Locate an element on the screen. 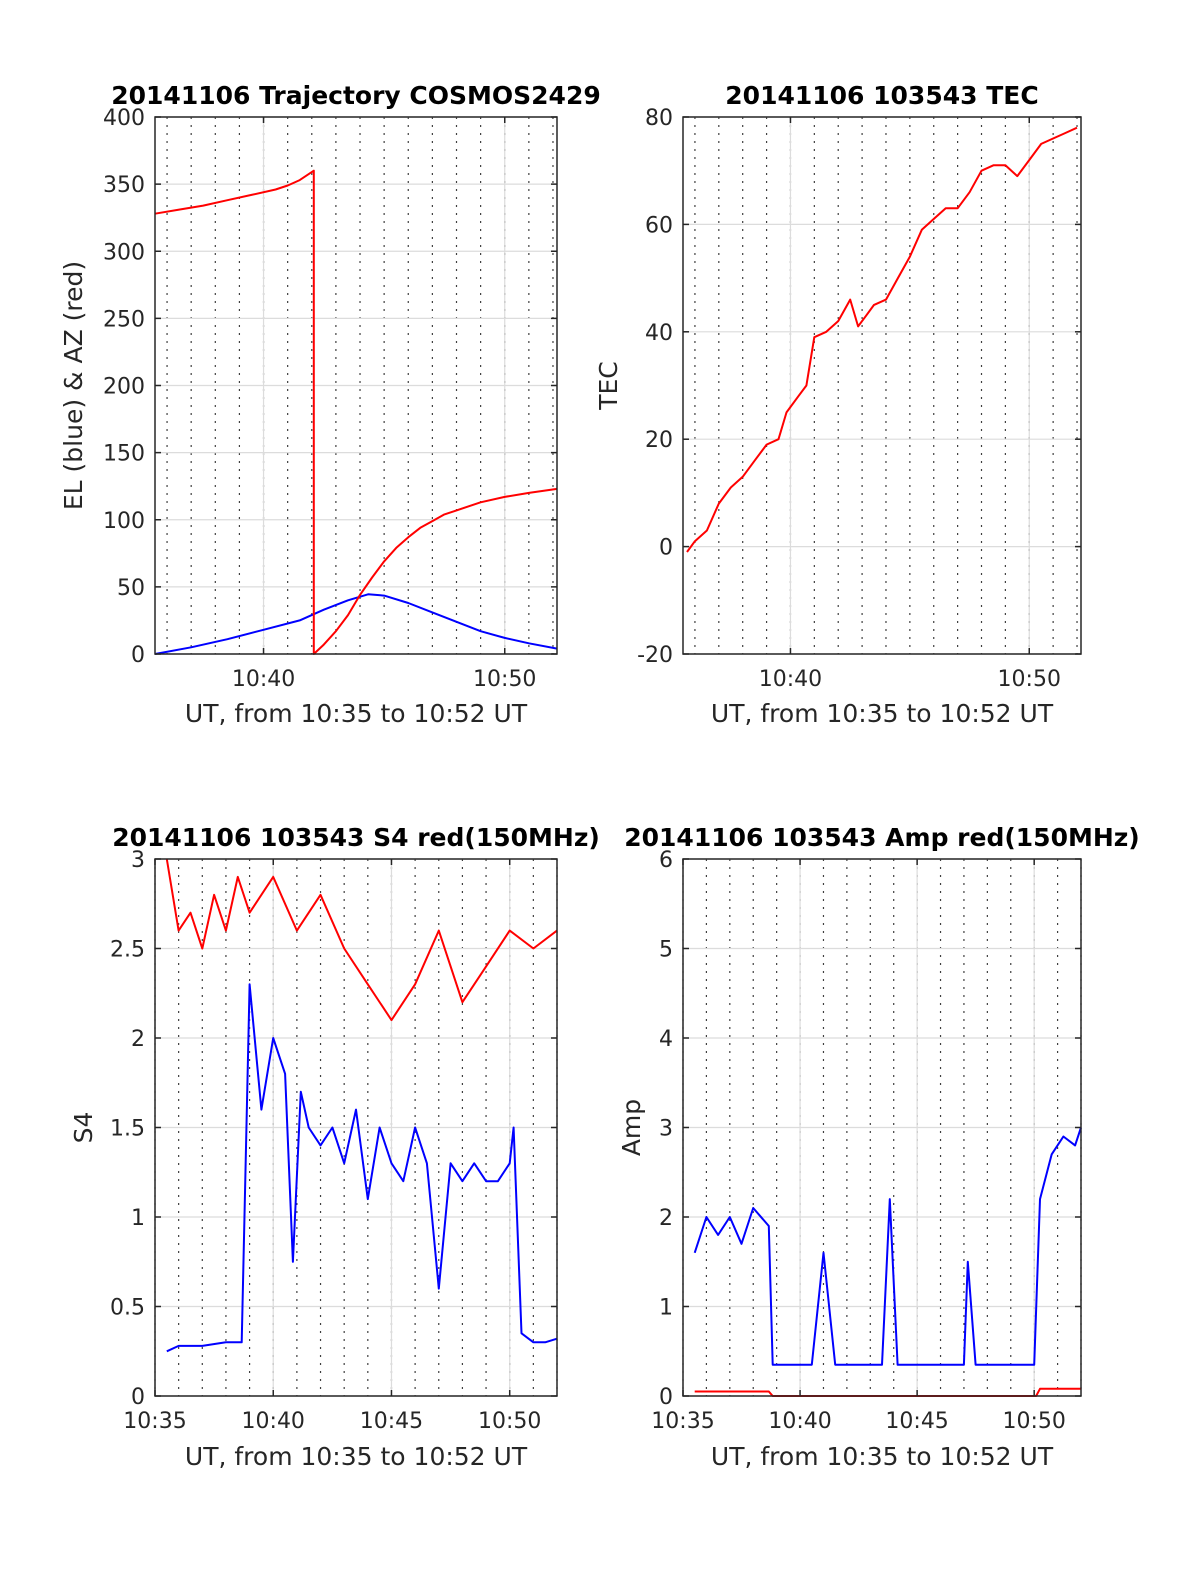  y-tick-label: 80 is located at coordinates (659, 118).